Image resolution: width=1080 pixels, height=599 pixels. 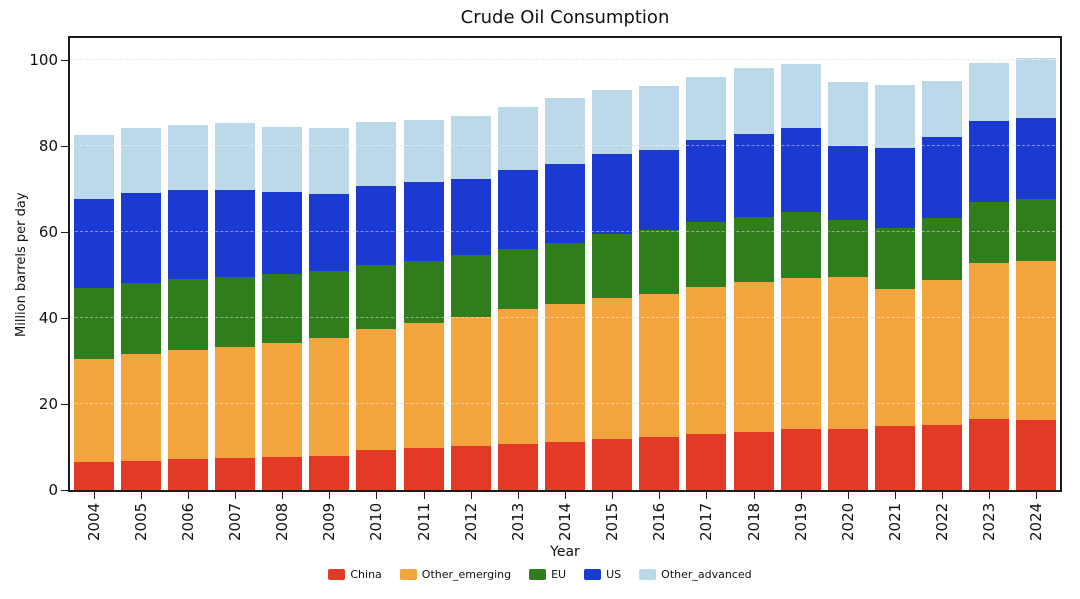 I want to click on legend-label: Other_emerging, so click(x=466, y=574).